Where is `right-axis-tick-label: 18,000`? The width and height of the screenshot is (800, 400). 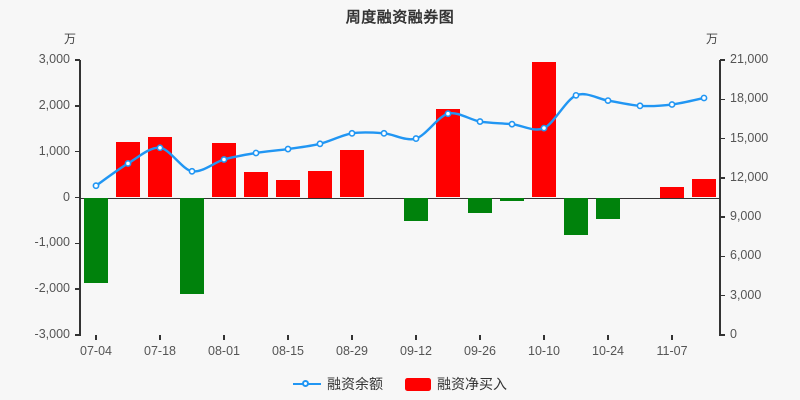
right-axis-tick-label: 18,000 is located at coordinates (749, 98).